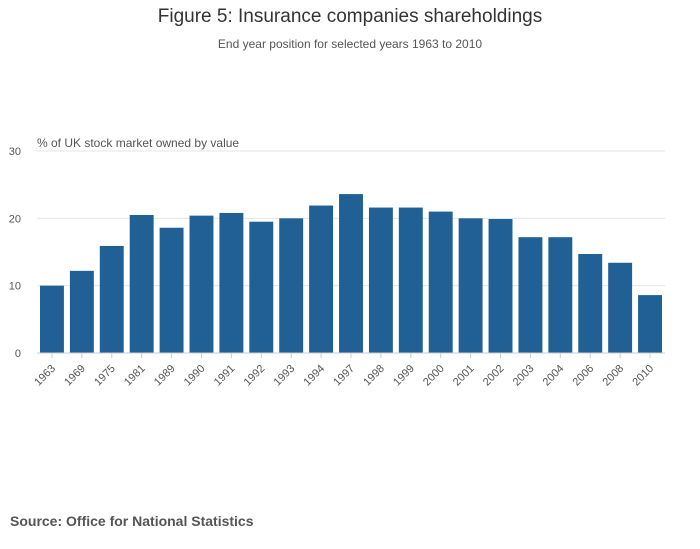 This screenshot has width=700, height=549. Describe the element at coordinates (231, 282) in the screenshot. I see `bar-1991` at that location.